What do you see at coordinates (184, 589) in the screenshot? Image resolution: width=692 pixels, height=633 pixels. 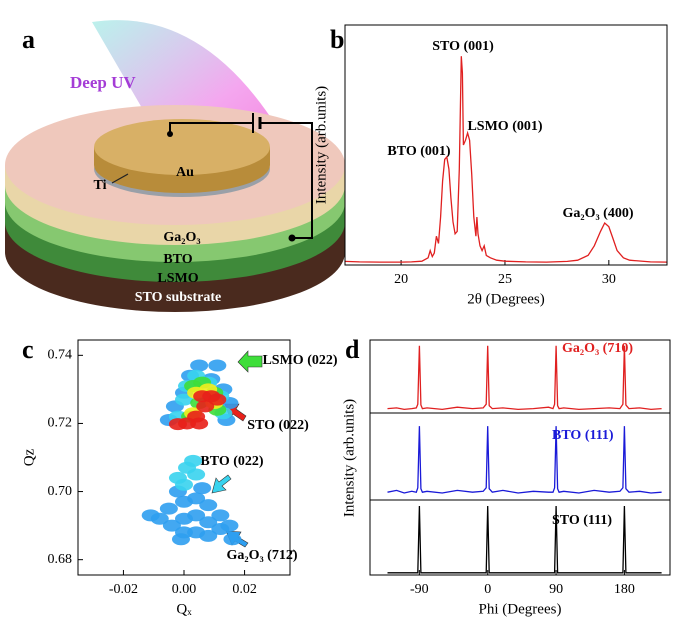 I see `x-tick-label: 0.00` at bounding box center [184, 589].